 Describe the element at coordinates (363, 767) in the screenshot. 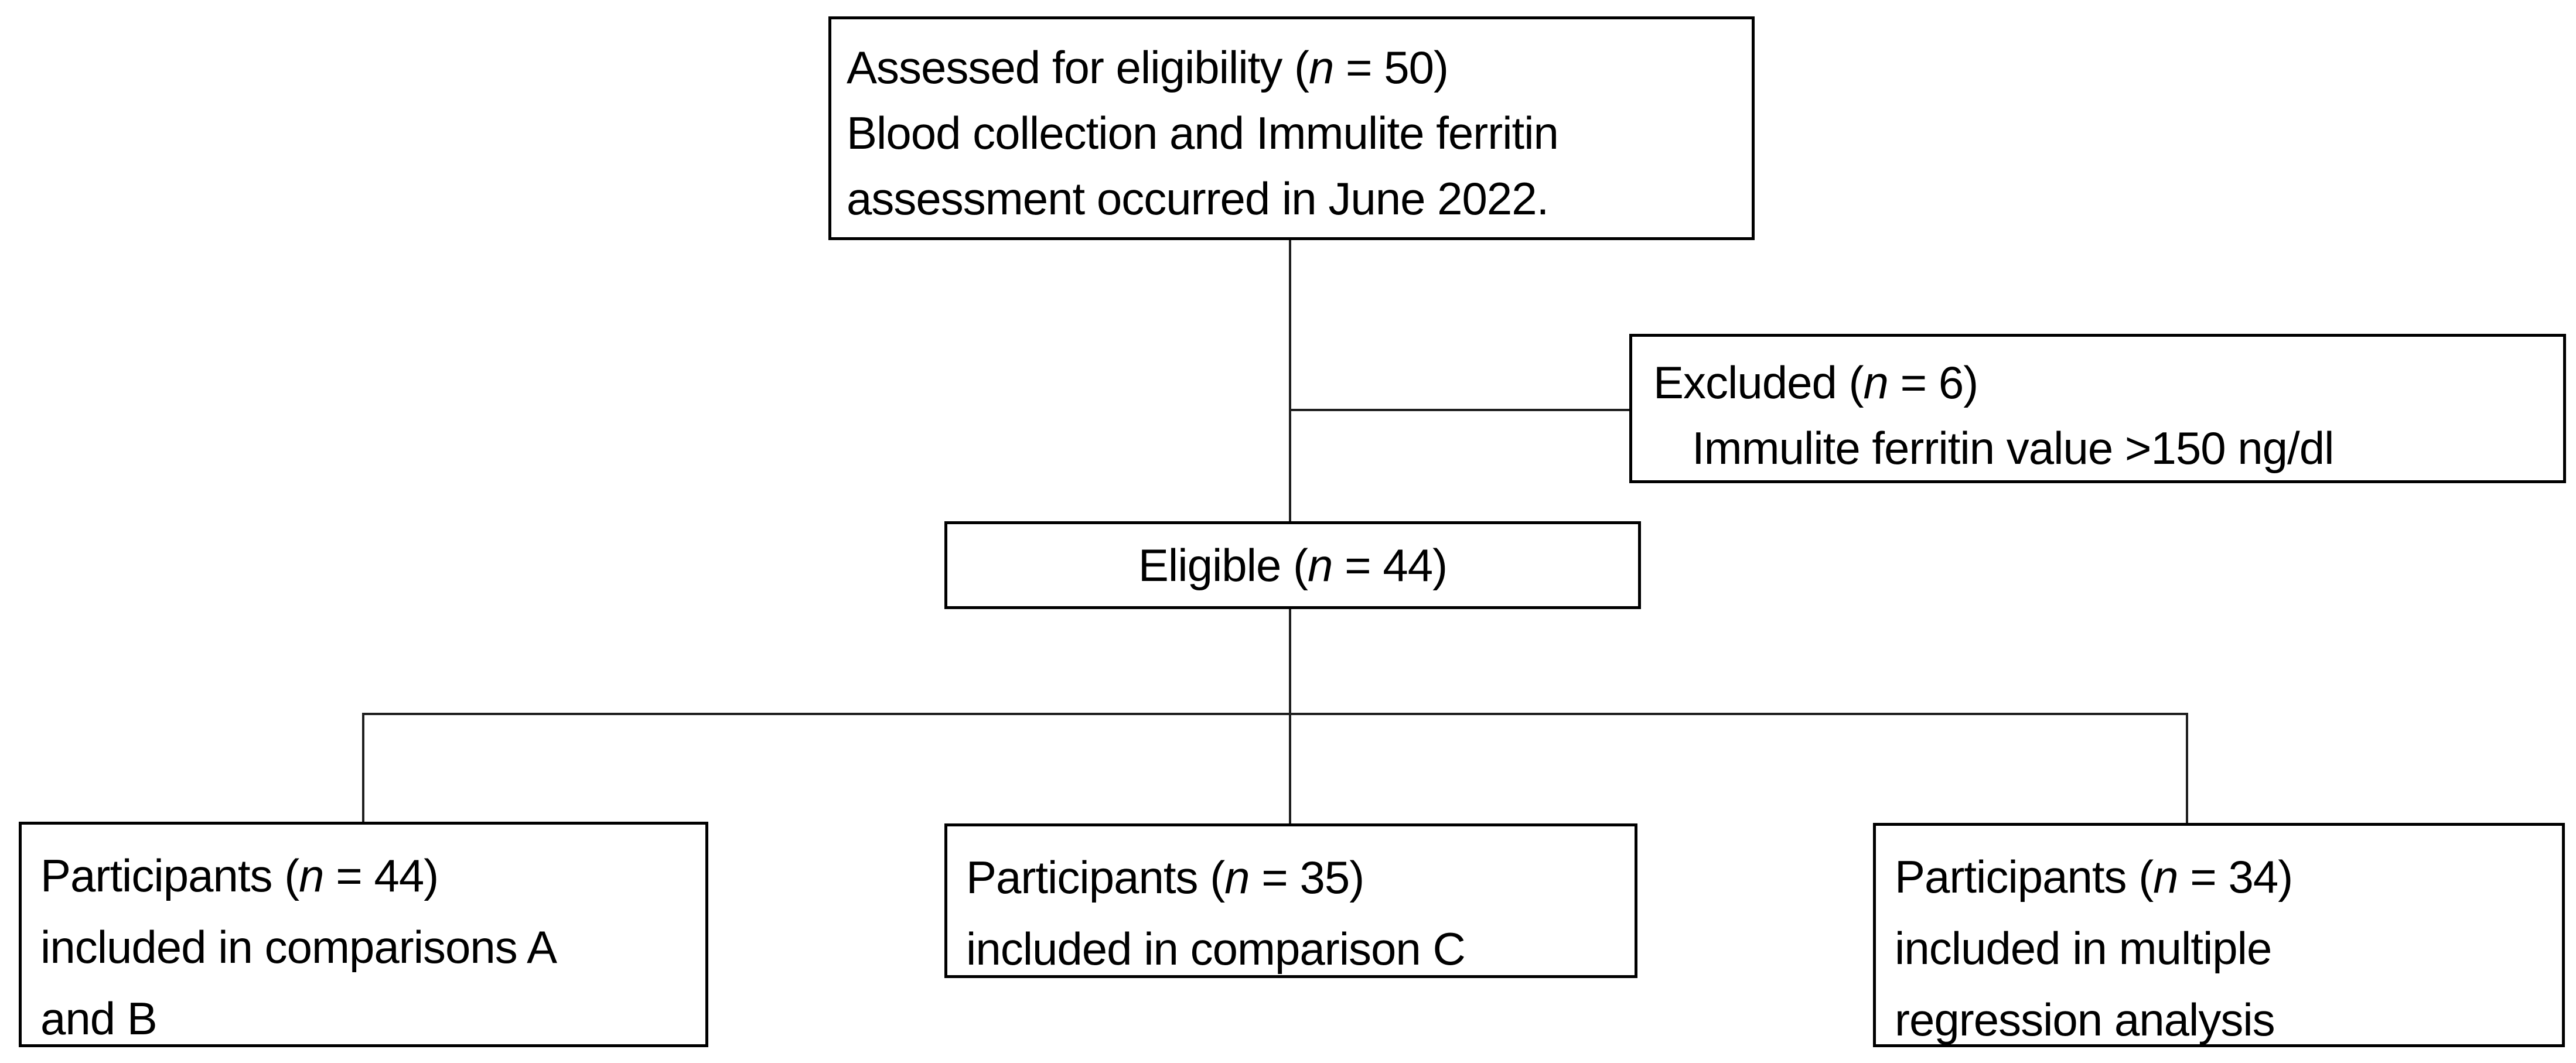

I see `connector-drop-arm-ab` at that location.